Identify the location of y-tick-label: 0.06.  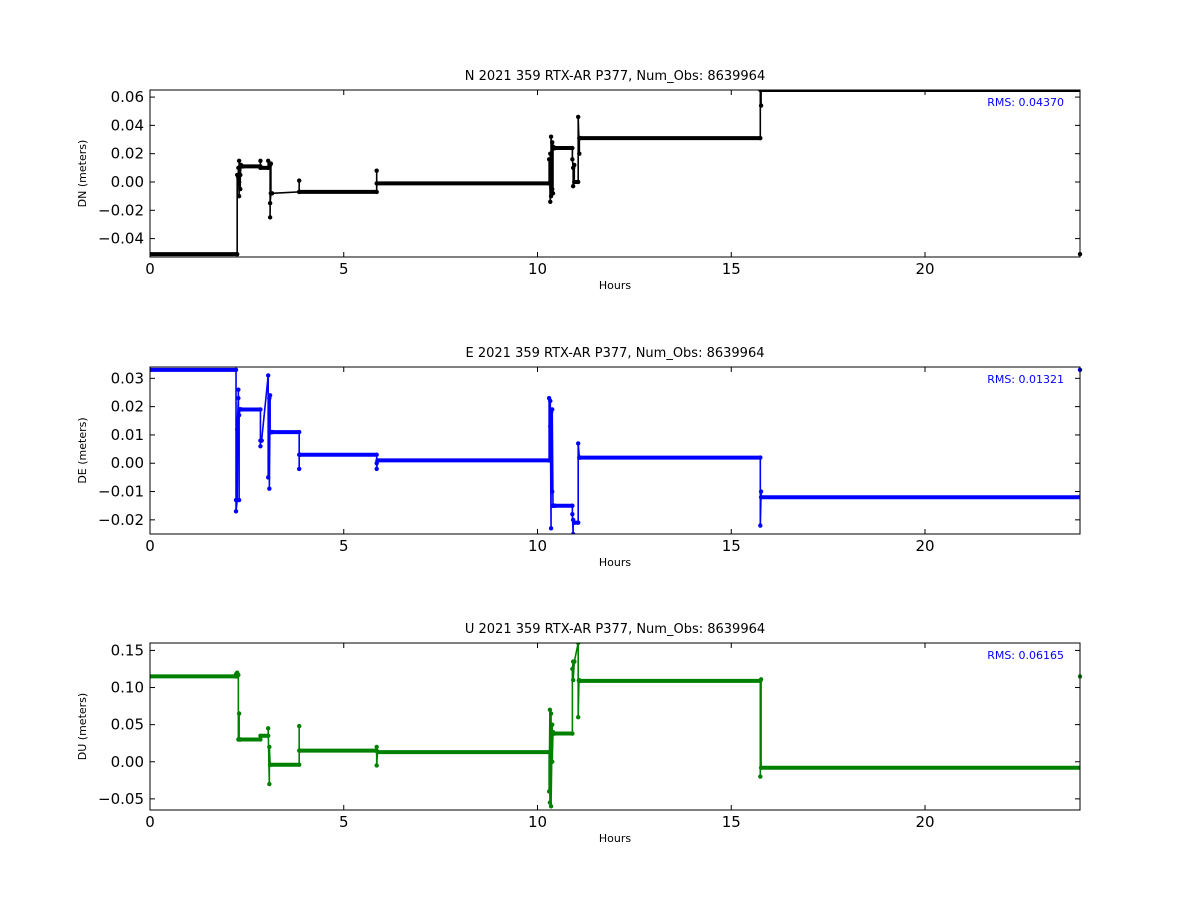
(127, 97).